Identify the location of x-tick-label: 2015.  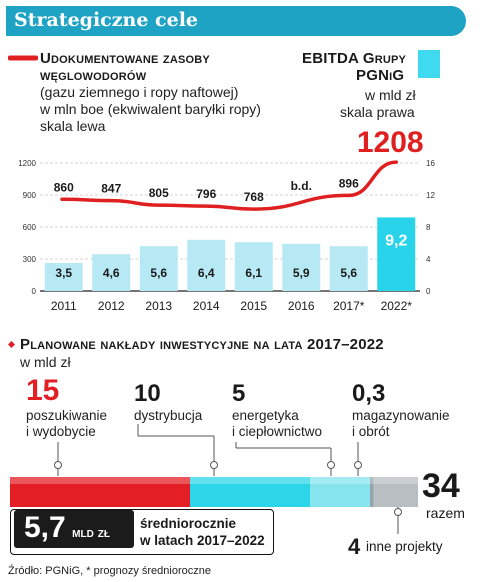
(253, 306).